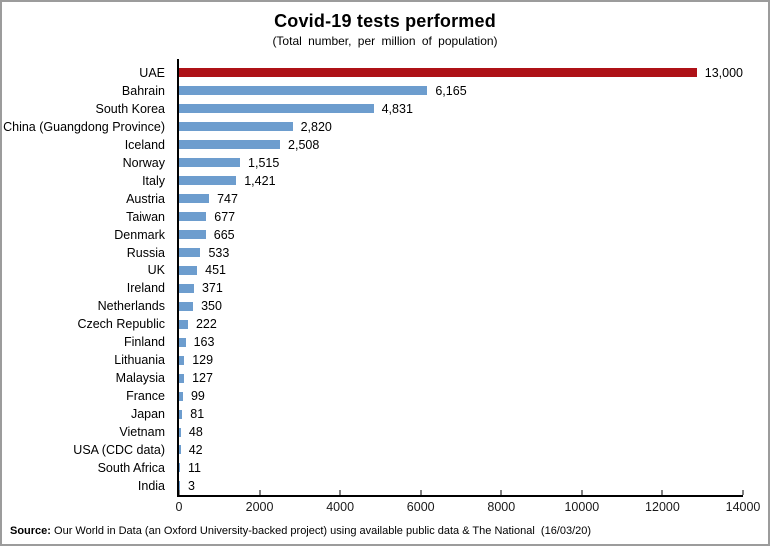  Describe the element at coordinates (260, 180) in the screenshot. I see `bar-value-label: 1,421` at that location.